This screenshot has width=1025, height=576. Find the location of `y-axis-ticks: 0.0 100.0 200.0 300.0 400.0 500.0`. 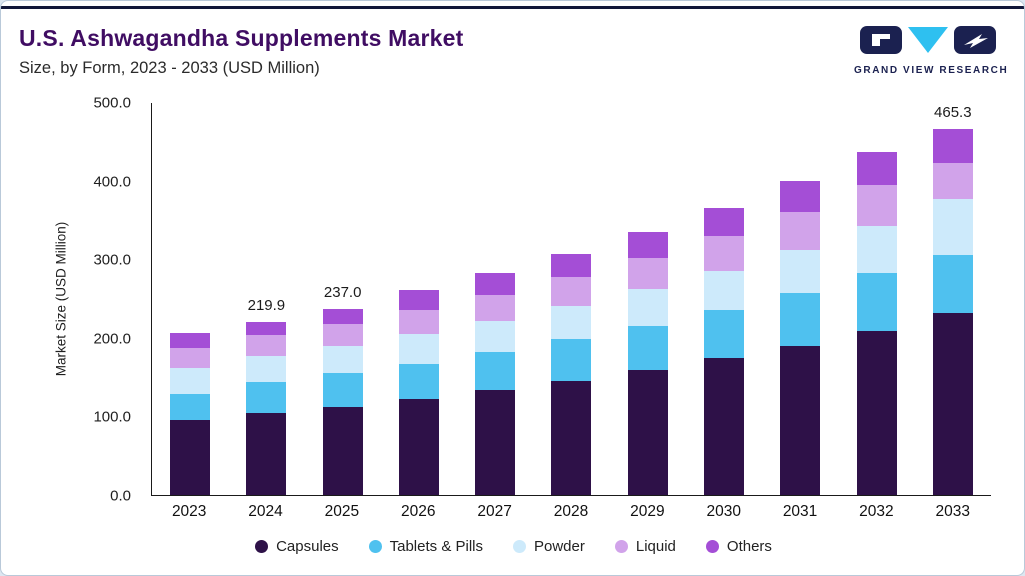

y-axis-ticks: 0.0 100.0 200.0 300.0 400.0 500.0 is located at coordinates (71, 300).